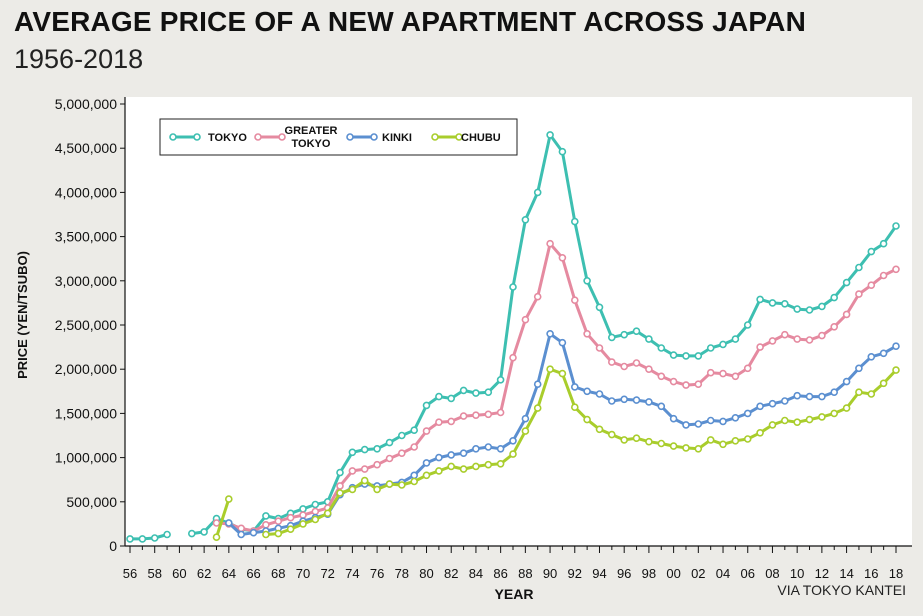 The image size is (923, 616). I want to click on x-tick-label: 18, so click(896, 573).